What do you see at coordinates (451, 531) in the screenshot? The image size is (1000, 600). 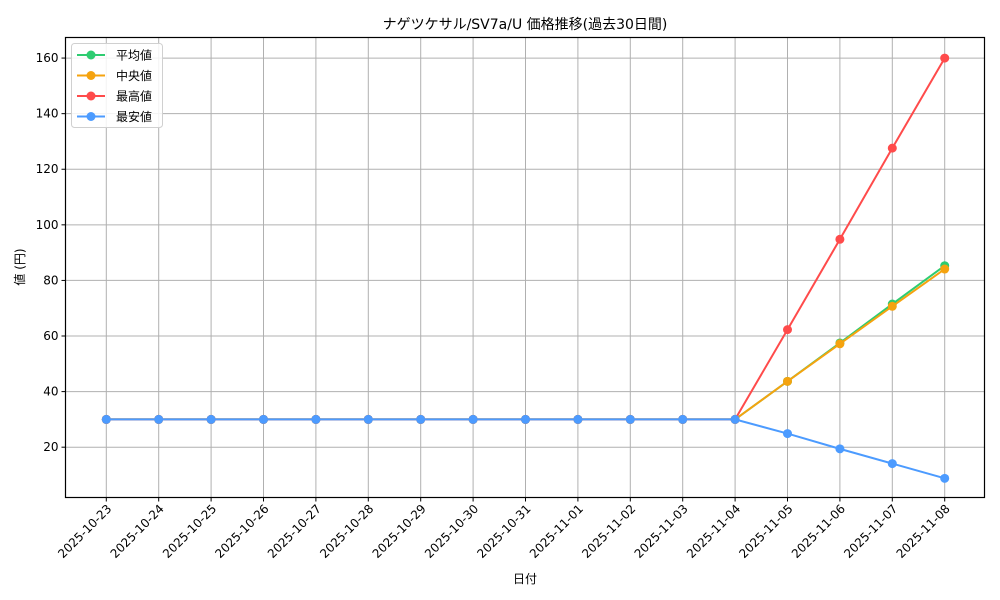 I see `x-tick-label: 2025-10-30` at bounding box center [451, 531].